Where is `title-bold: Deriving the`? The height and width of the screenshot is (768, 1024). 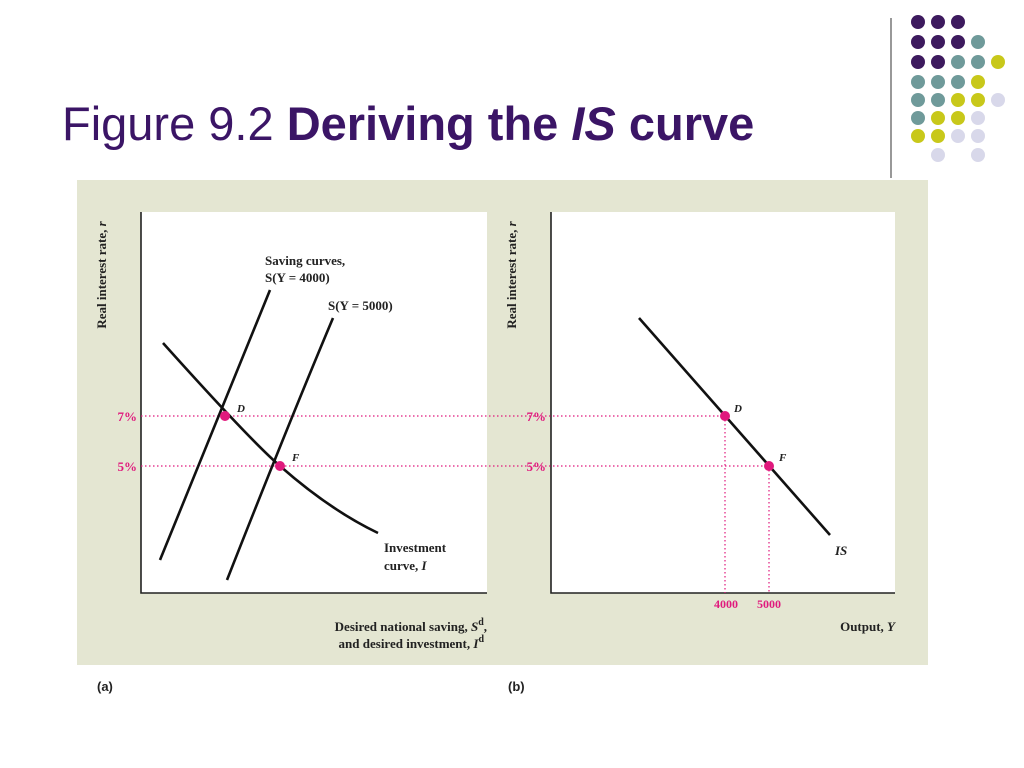
title-bold: Deriving the is located at coordinates (423, 123).